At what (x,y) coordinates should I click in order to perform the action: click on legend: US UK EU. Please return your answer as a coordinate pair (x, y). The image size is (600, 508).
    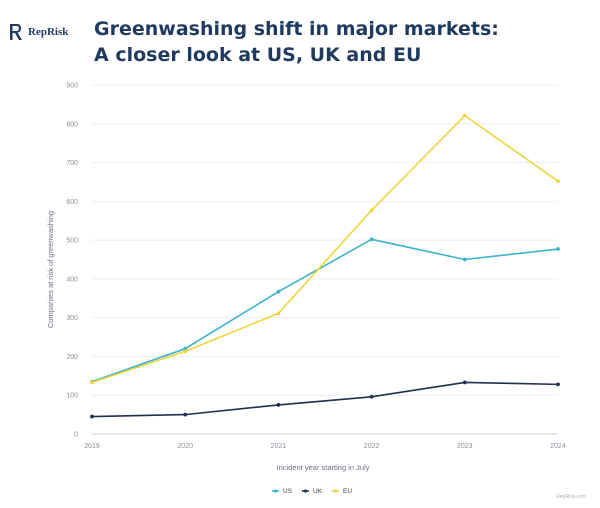
    Looking at the image, I should click on (312, 491).